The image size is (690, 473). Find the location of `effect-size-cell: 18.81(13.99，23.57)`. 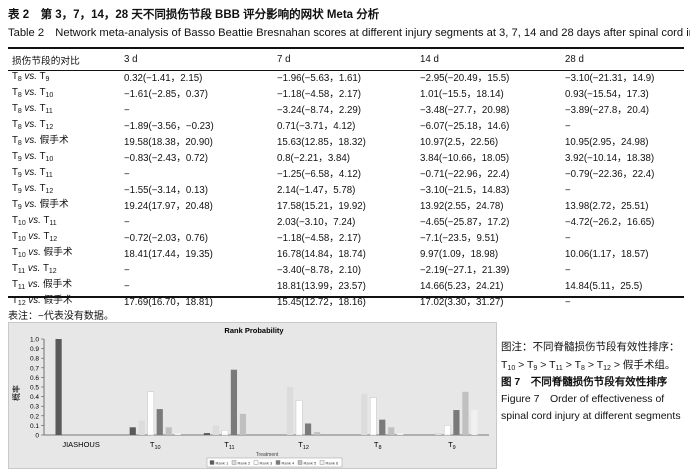

effect-size-cell: 18.81(13.99，23.57) is located at coordinates (321, 286).